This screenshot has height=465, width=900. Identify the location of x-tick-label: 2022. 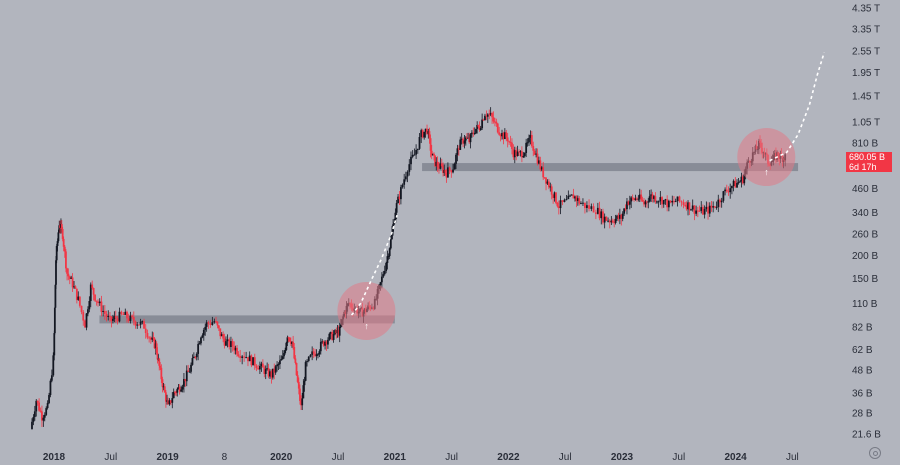
(508, 457).